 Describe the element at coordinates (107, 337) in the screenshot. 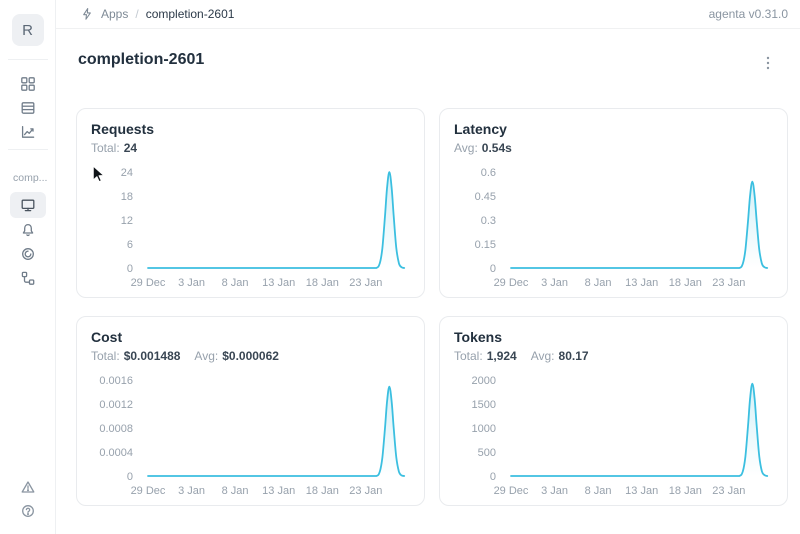

I see `card-title: Cost` at that location.